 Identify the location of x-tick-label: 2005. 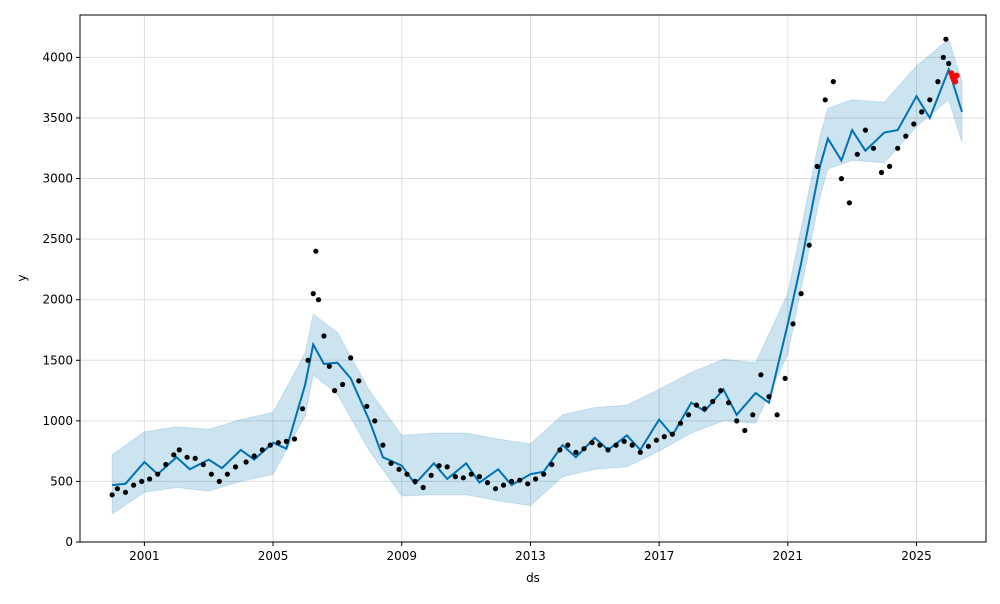
(273, 556).